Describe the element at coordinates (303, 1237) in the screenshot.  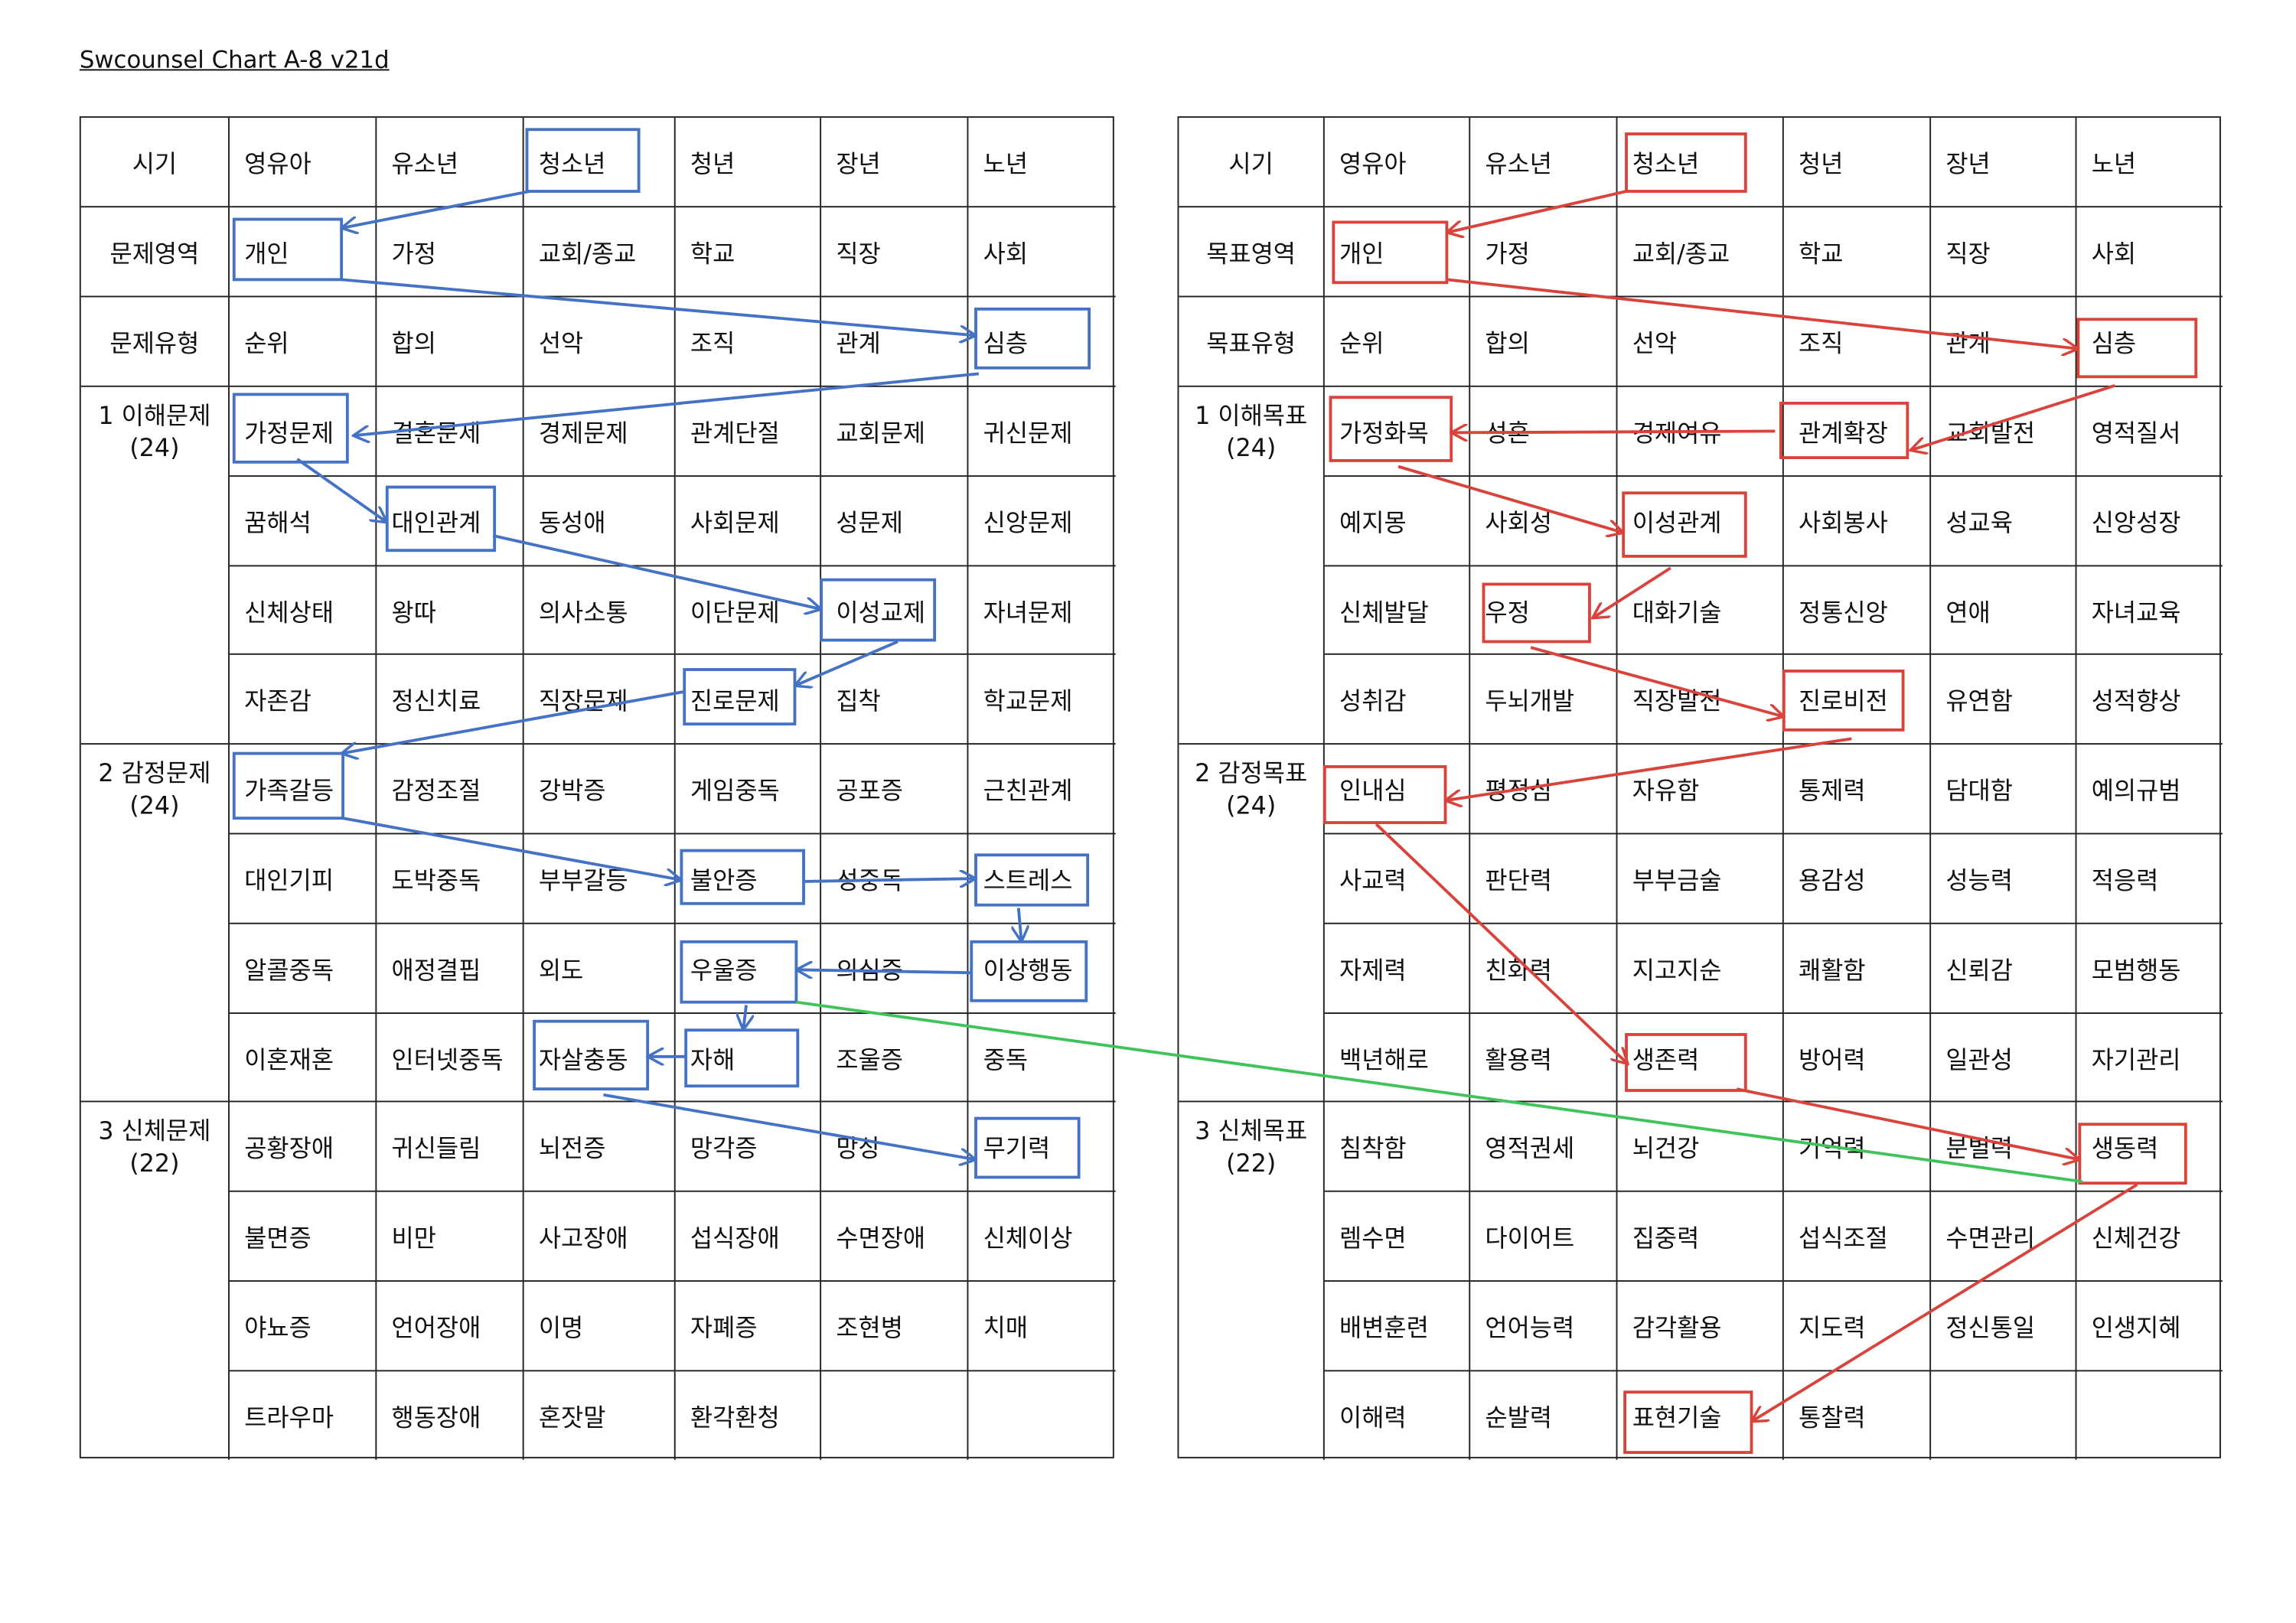
I see `item-cell: 불면증` at that location.